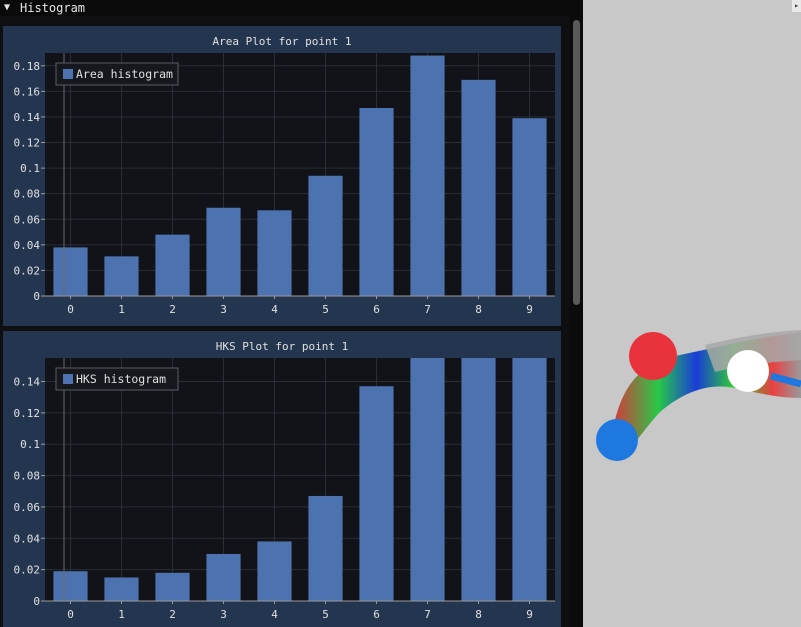  I want to click on blue-handle-bar, so click(785, 380).